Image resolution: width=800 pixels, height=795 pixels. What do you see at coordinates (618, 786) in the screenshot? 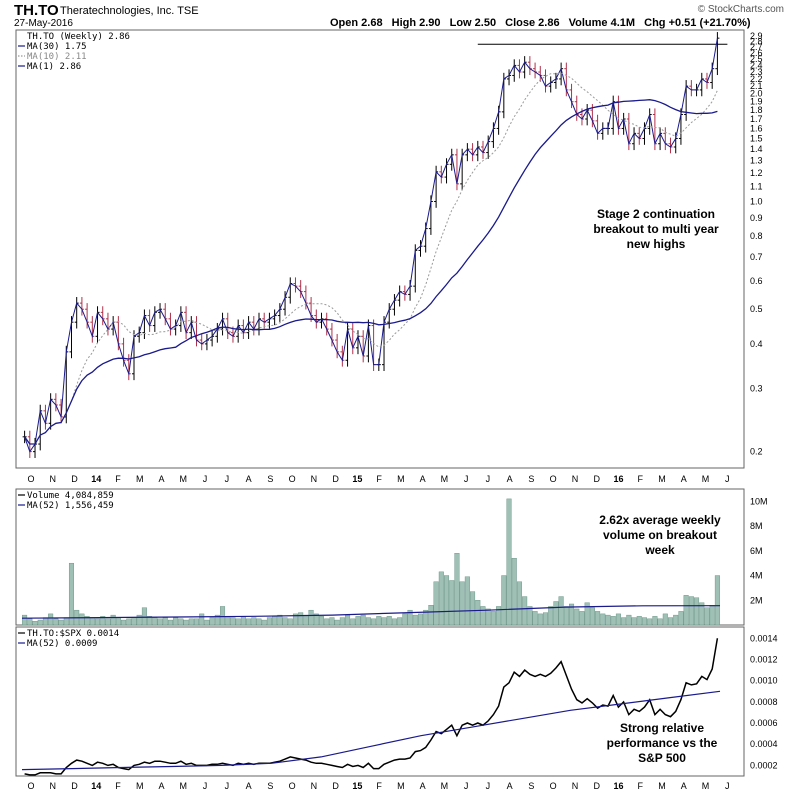
I see `rs-x-tick-27: 16` at bounding box center [618, 786].